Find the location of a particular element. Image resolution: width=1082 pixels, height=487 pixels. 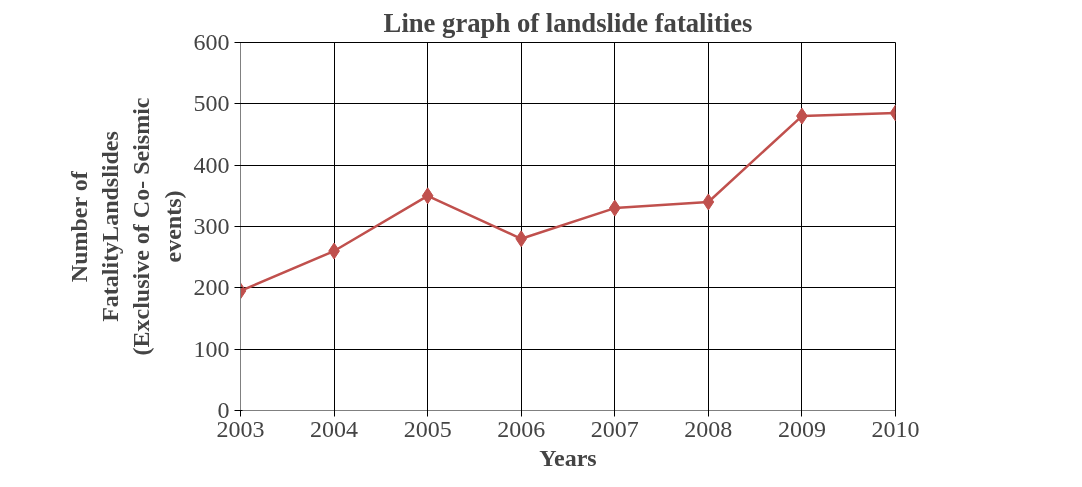

x-tick-label: 2006 is located at coordinates (521, 428).